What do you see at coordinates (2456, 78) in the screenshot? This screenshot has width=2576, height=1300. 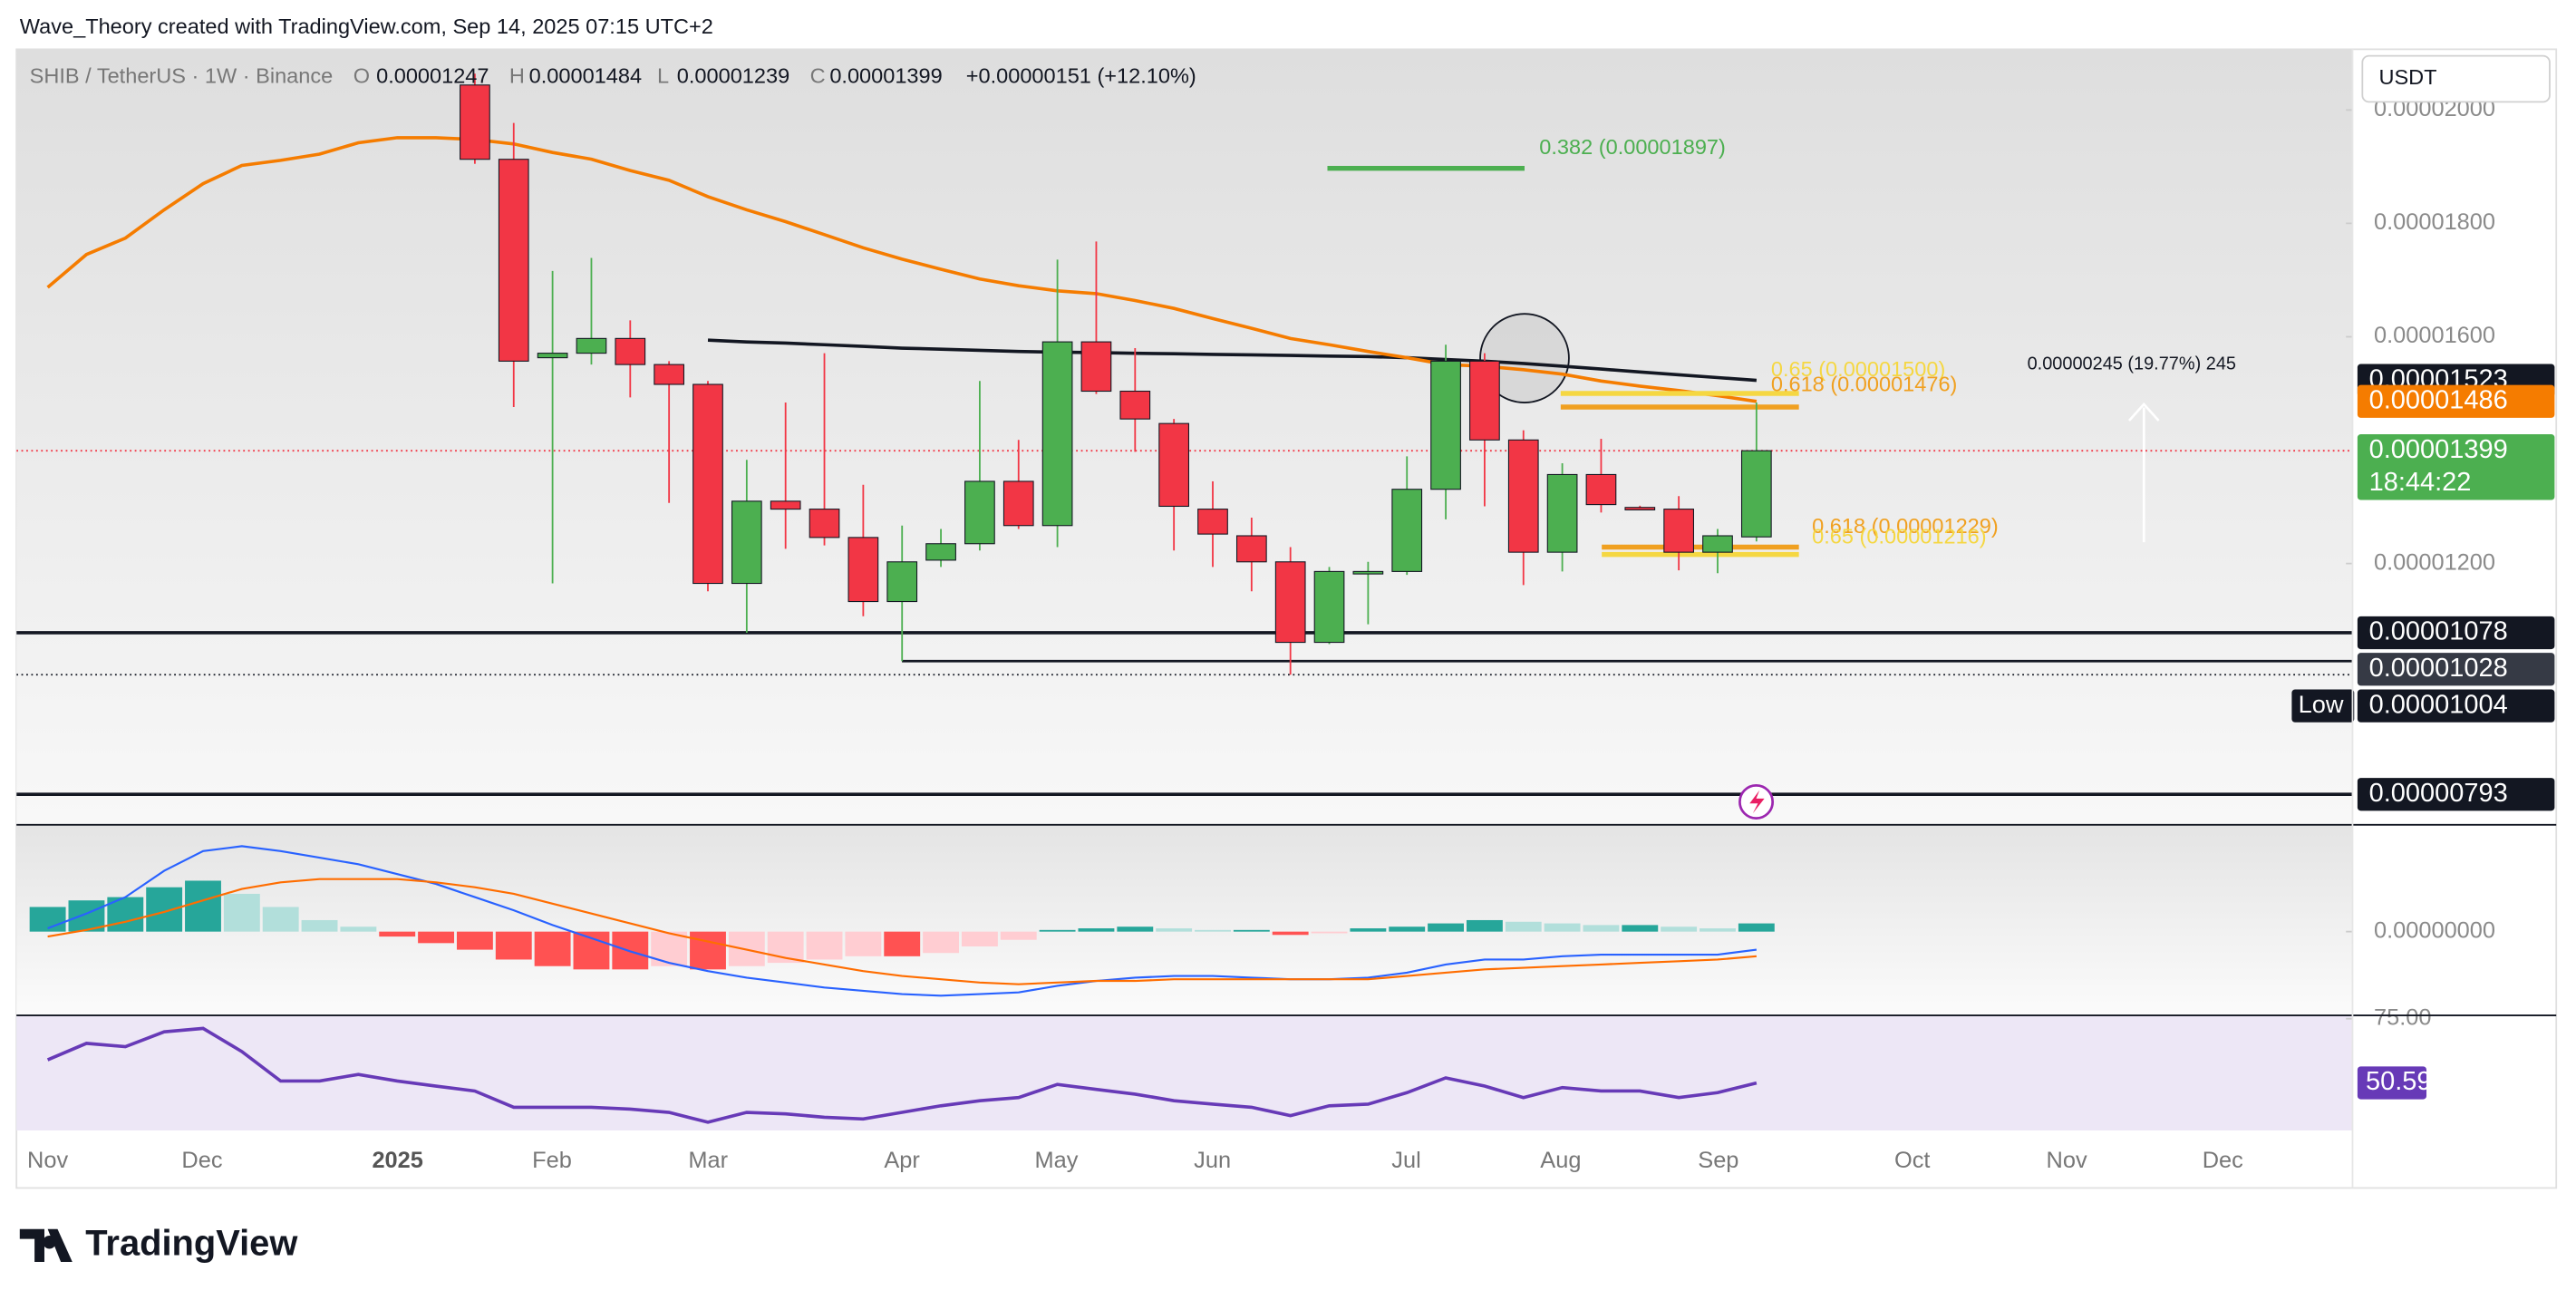 I see `currency-button` at bounding box center [2456, 78].